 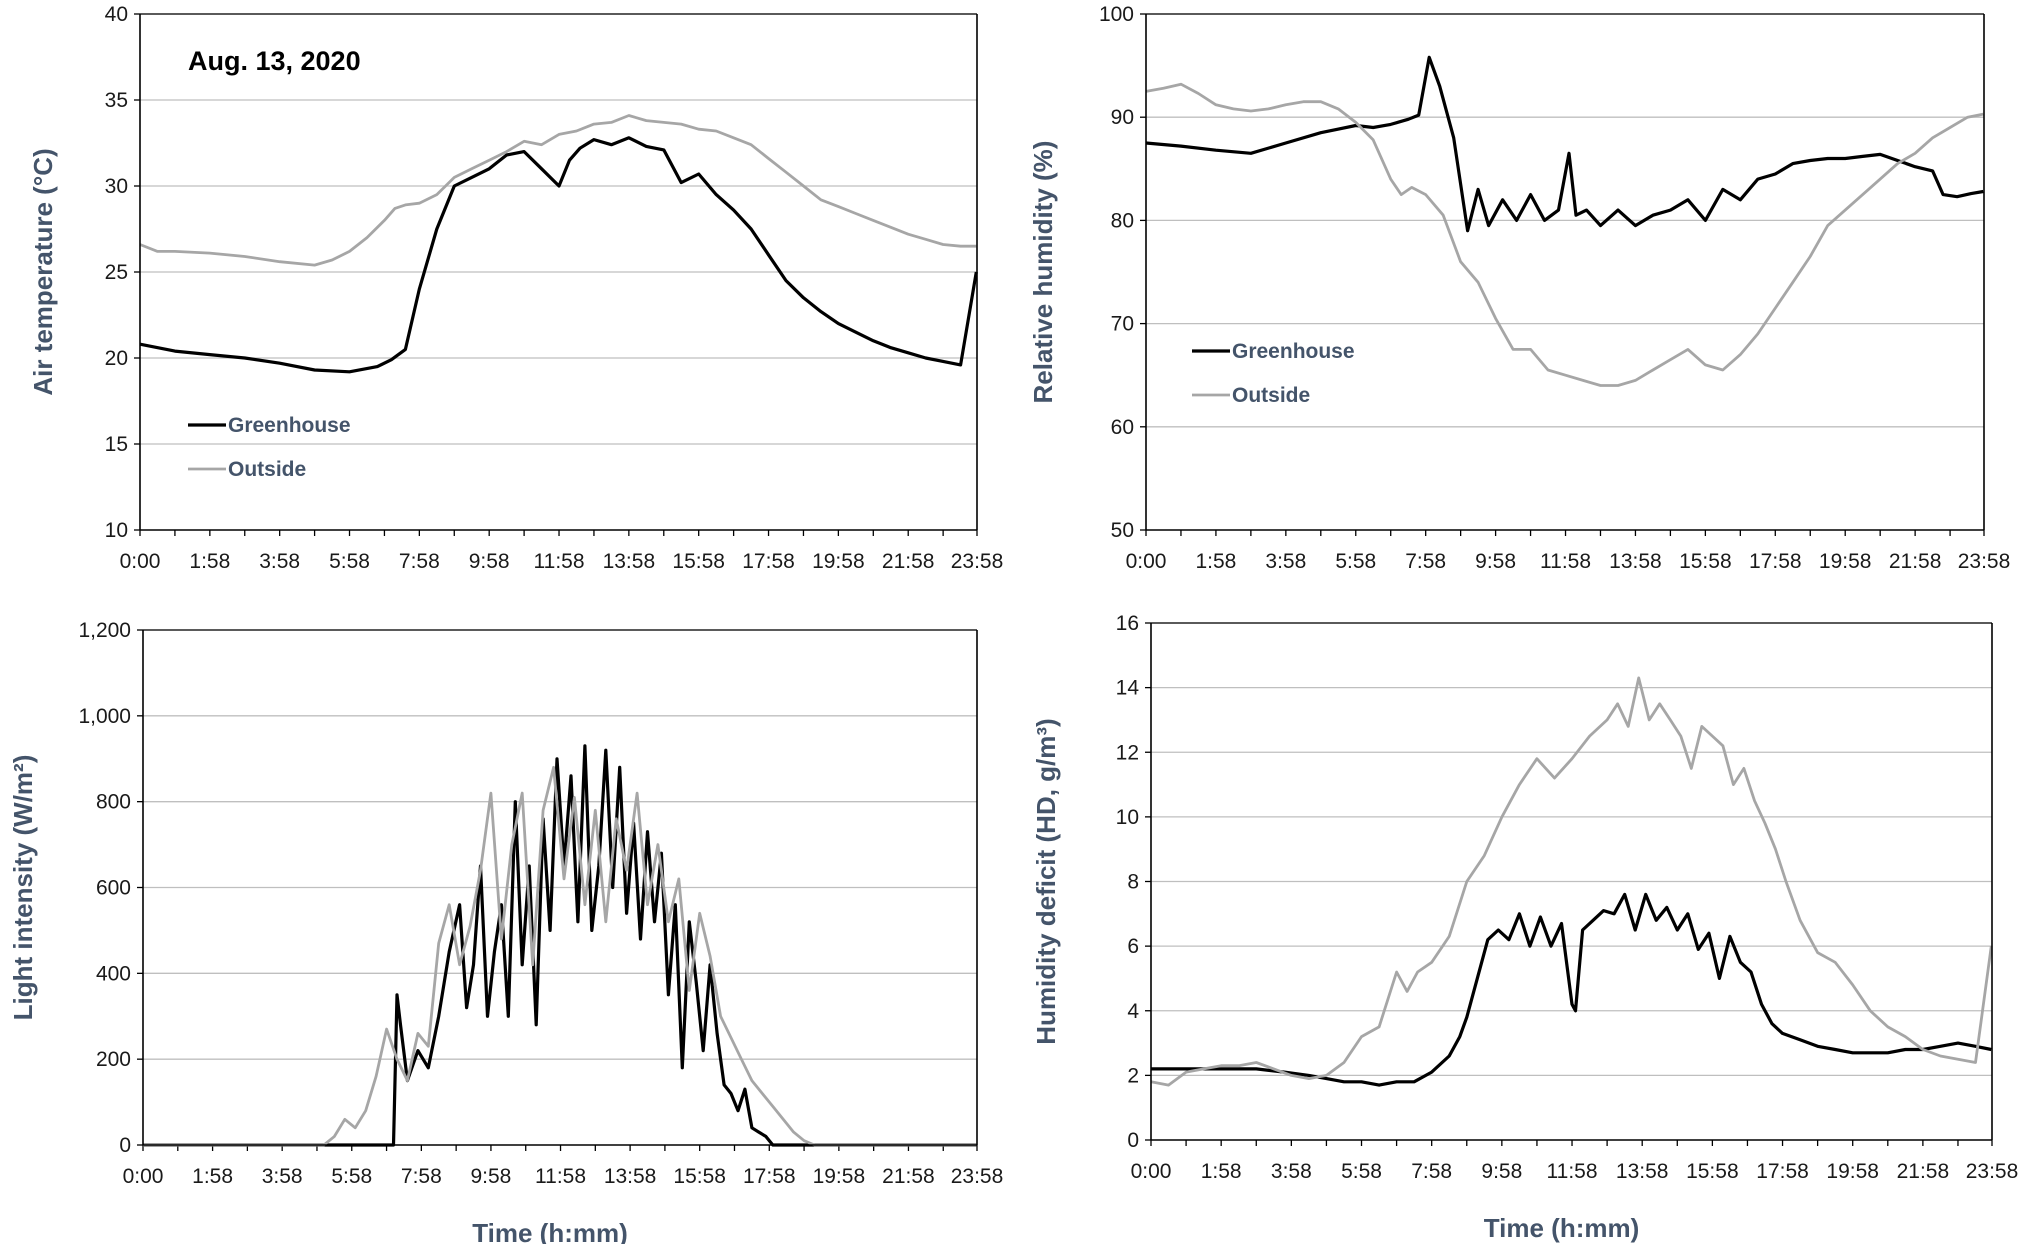 What do you see at coordinates (1046, 881) in the screenshot?
I see `y-axis-title: Humidity deficit (HD, g/m³)` at bounding box center [1046, 881].